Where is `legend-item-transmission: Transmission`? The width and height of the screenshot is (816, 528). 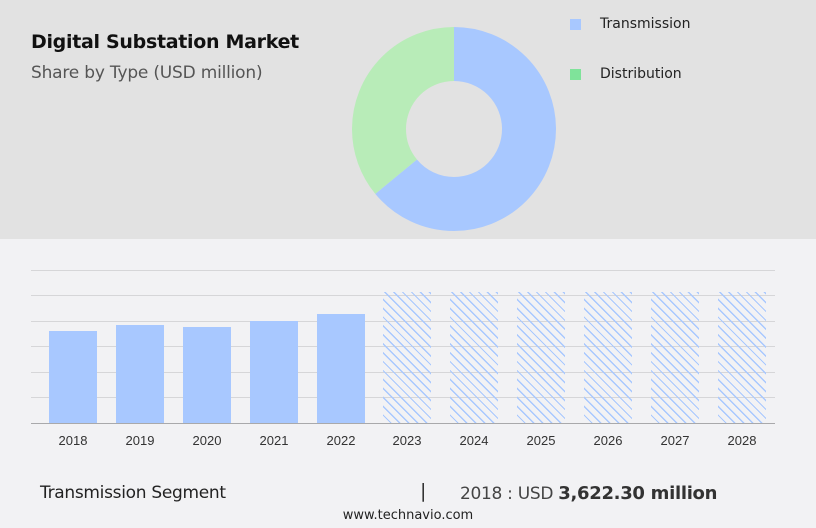 legend-item-transmission: Transmission is located at coordinates (630, 24).